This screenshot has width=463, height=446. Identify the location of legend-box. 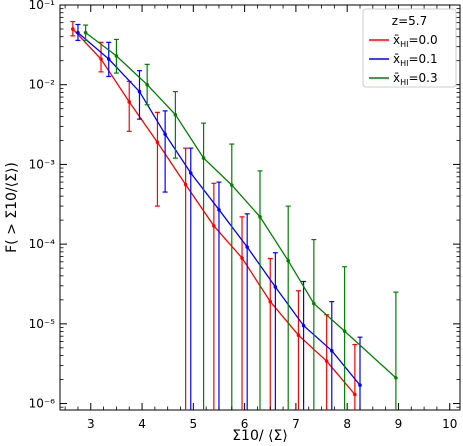
(409, 48).